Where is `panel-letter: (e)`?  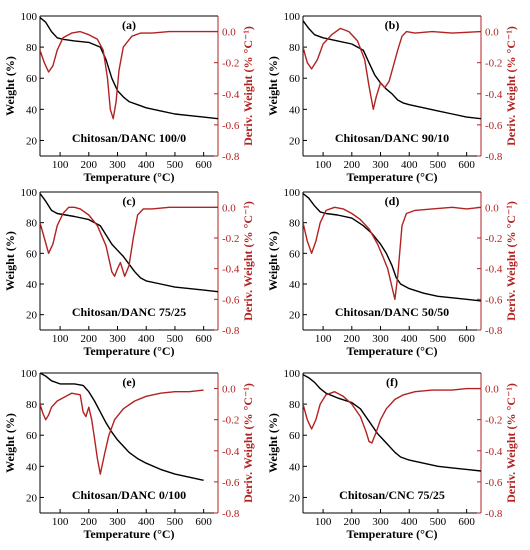 panel-letter: (e) is located at coordinates (128, 382).